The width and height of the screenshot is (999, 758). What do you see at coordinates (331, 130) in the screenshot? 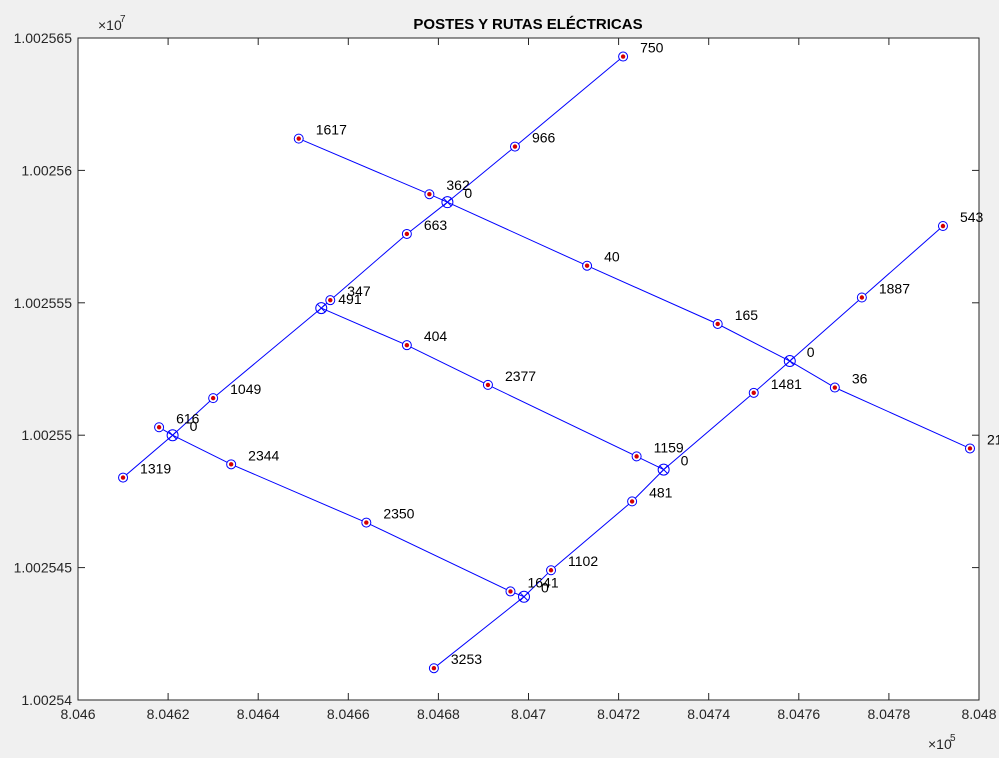
I see `node-label: 1617` at bounding box center [331, 130].